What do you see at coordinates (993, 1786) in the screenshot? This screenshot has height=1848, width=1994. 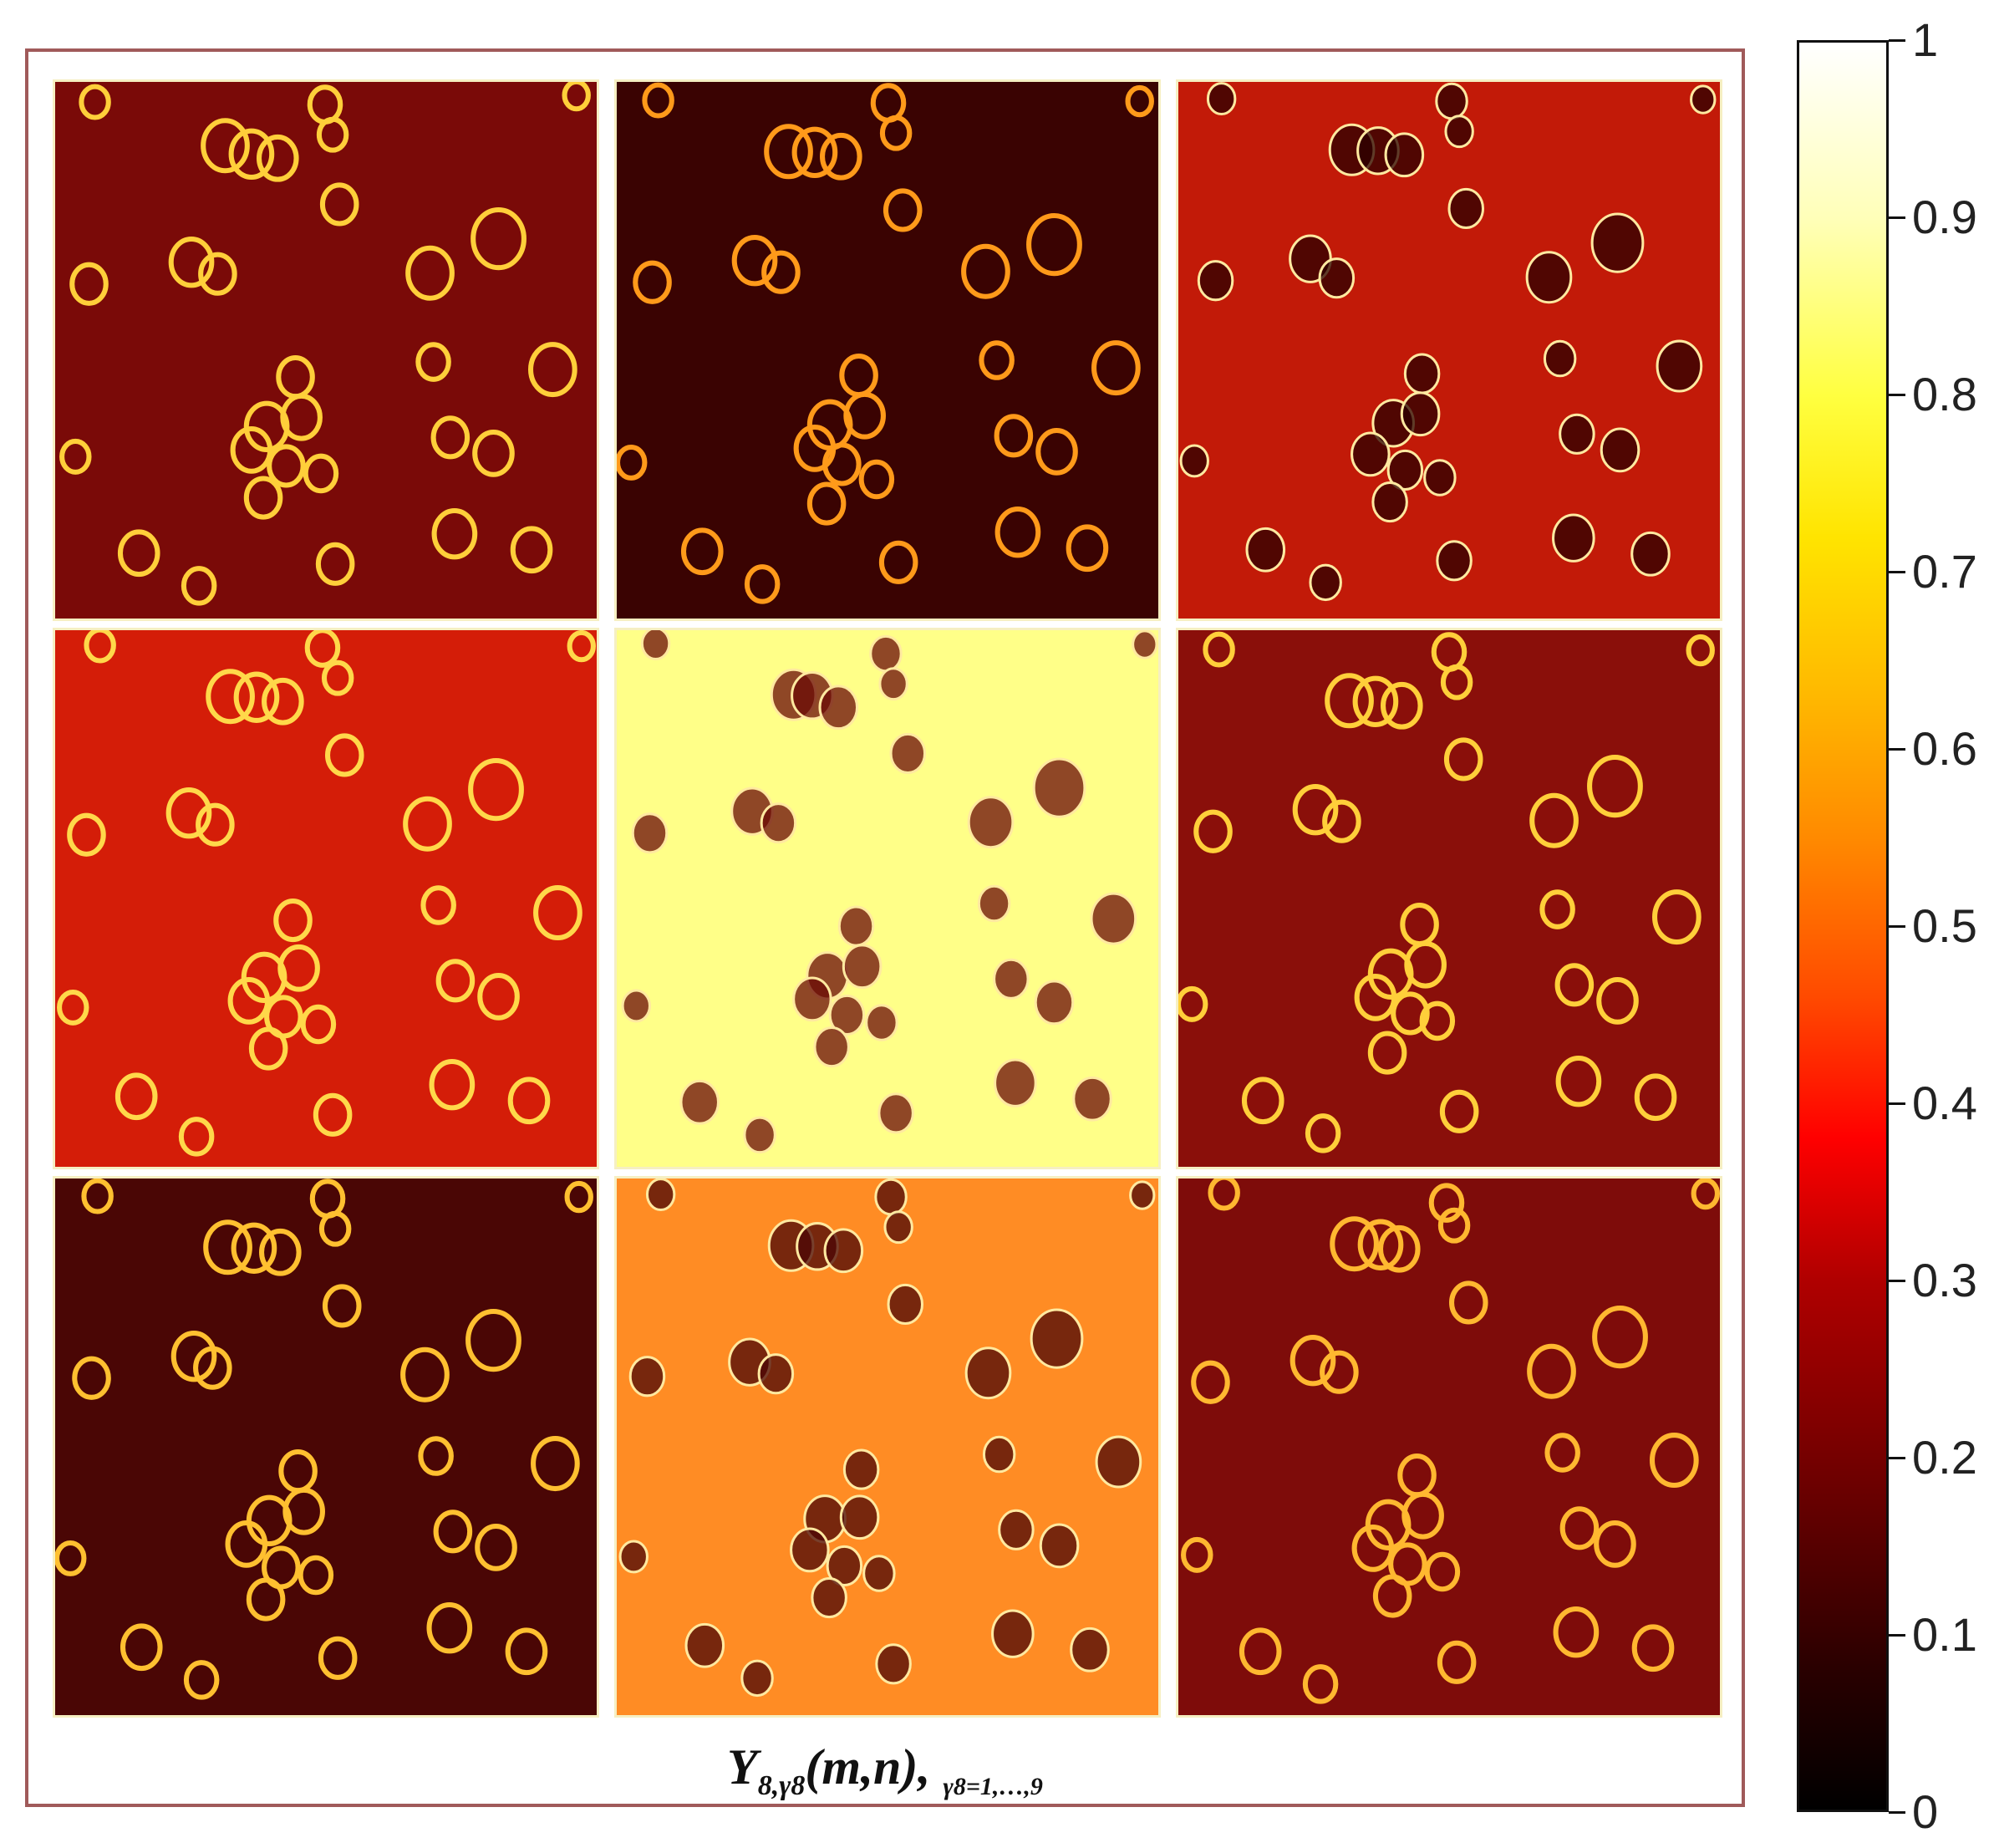 I see `caption-range: γ8=1,…,9` at bounding box center [993, 1786].